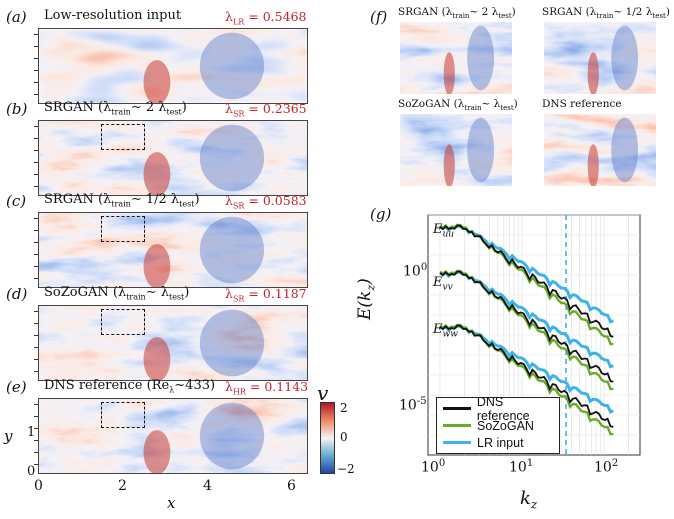 The height and width of the screenshot is (519, 674). Describe the element at coordinates (38, 486) in the screenshot. I see `x-tick-0: 0` at that location.